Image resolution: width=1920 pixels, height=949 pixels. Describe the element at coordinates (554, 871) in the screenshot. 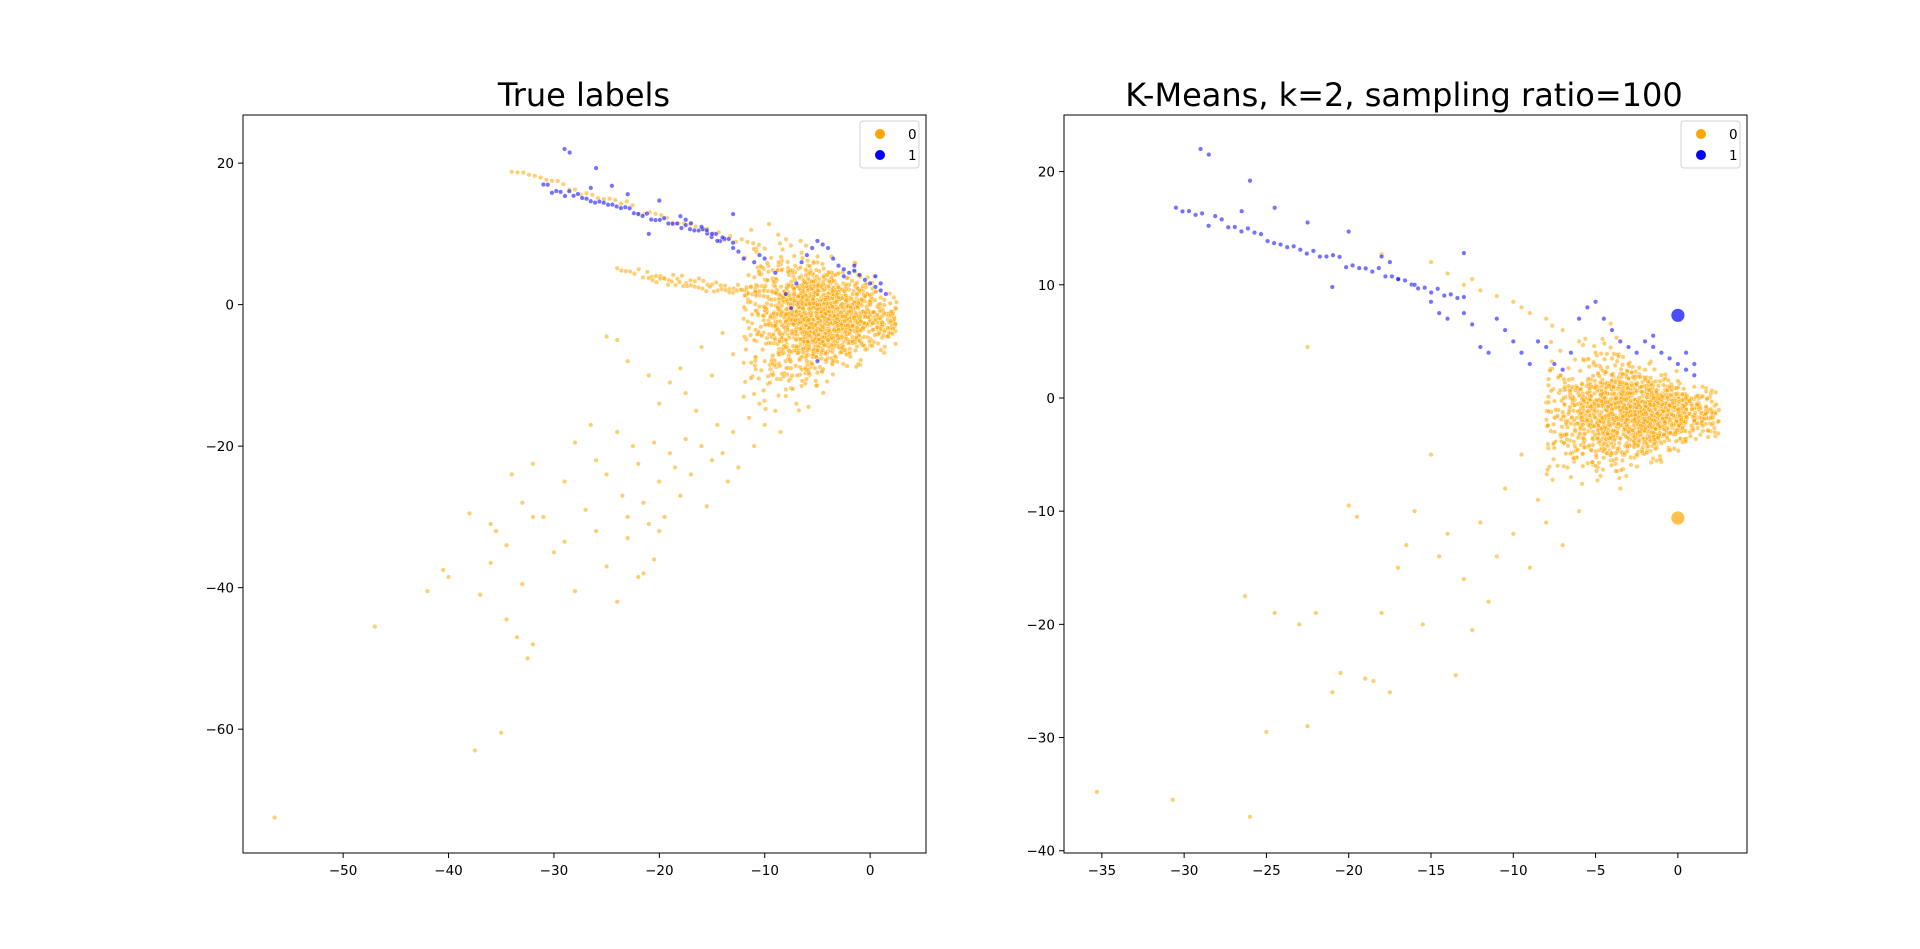

I see `x-tick-label: −30` at that location.